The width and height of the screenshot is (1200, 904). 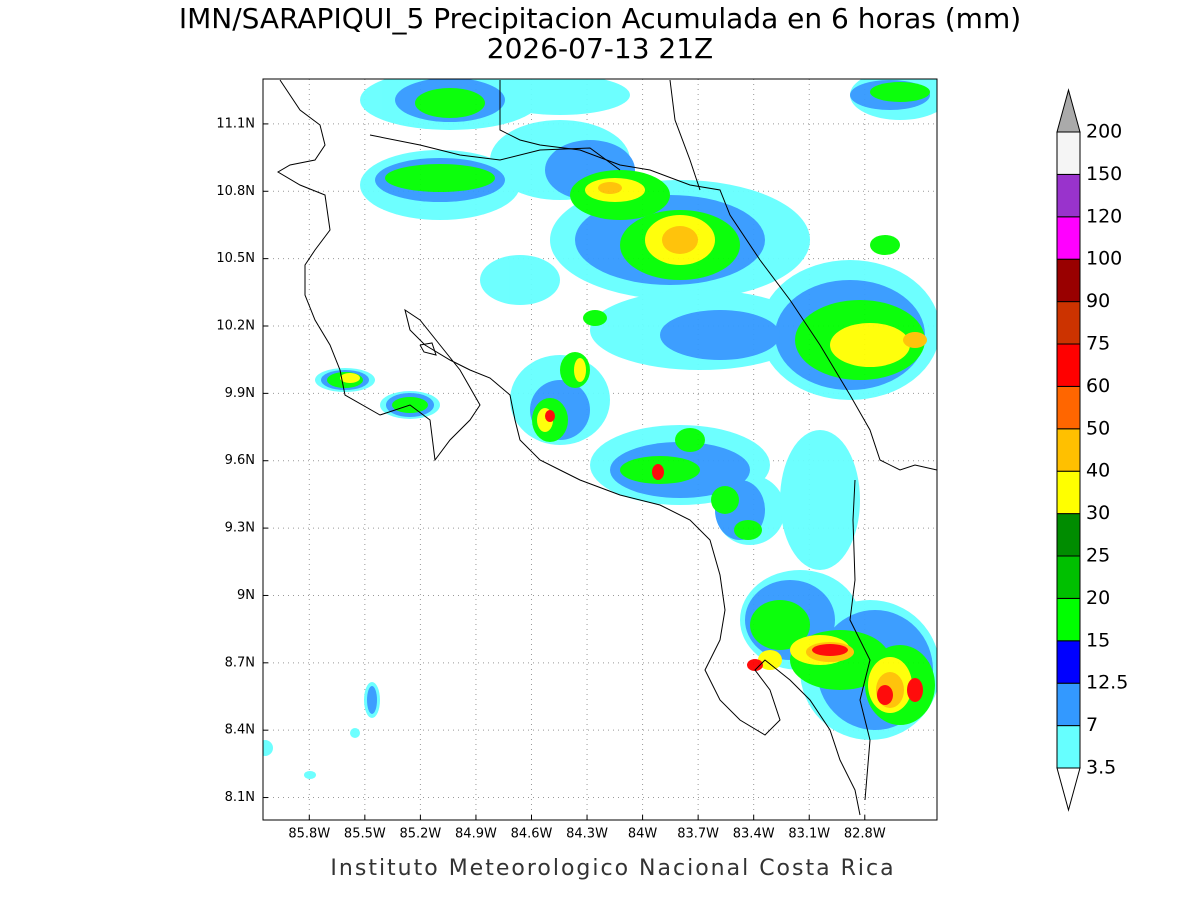 I want to click on lon-tick-label: 85.8W, so click(x=309, y=834).